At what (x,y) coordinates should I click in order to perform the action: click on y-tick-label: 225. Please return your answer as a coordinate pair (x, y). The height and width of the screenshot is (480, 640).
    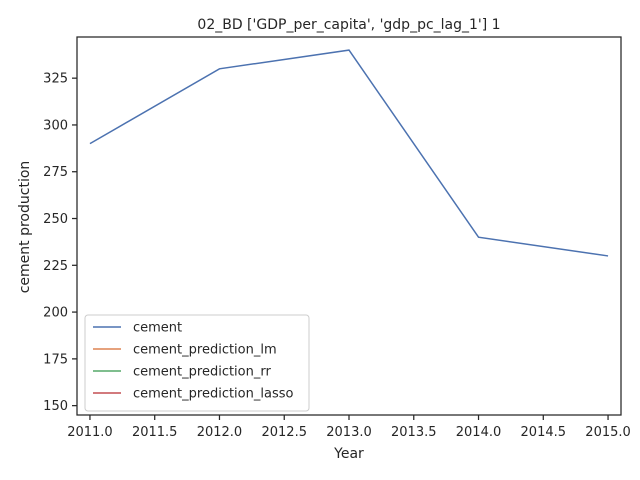
    Looking at the image, I should click on (55, 266).